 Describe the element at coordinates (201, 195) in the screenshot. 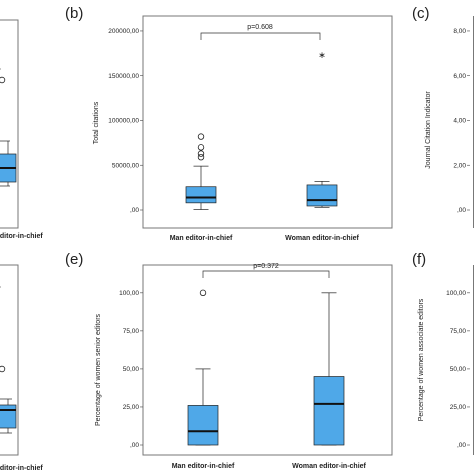

I see `panel-b-box1-iqr-box` at that location.